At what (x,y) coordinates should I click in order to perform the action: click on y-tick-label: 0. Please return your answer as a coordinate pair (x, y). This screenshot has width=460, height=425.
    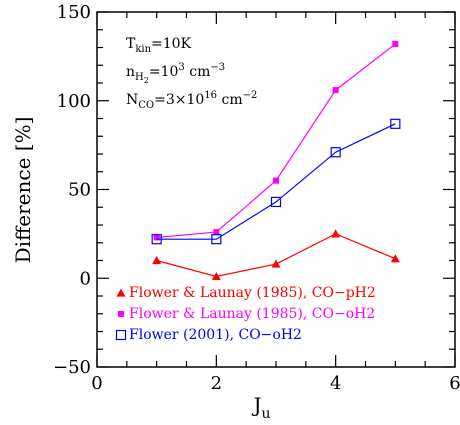
    Looking at the image, I should click on (85, 278).